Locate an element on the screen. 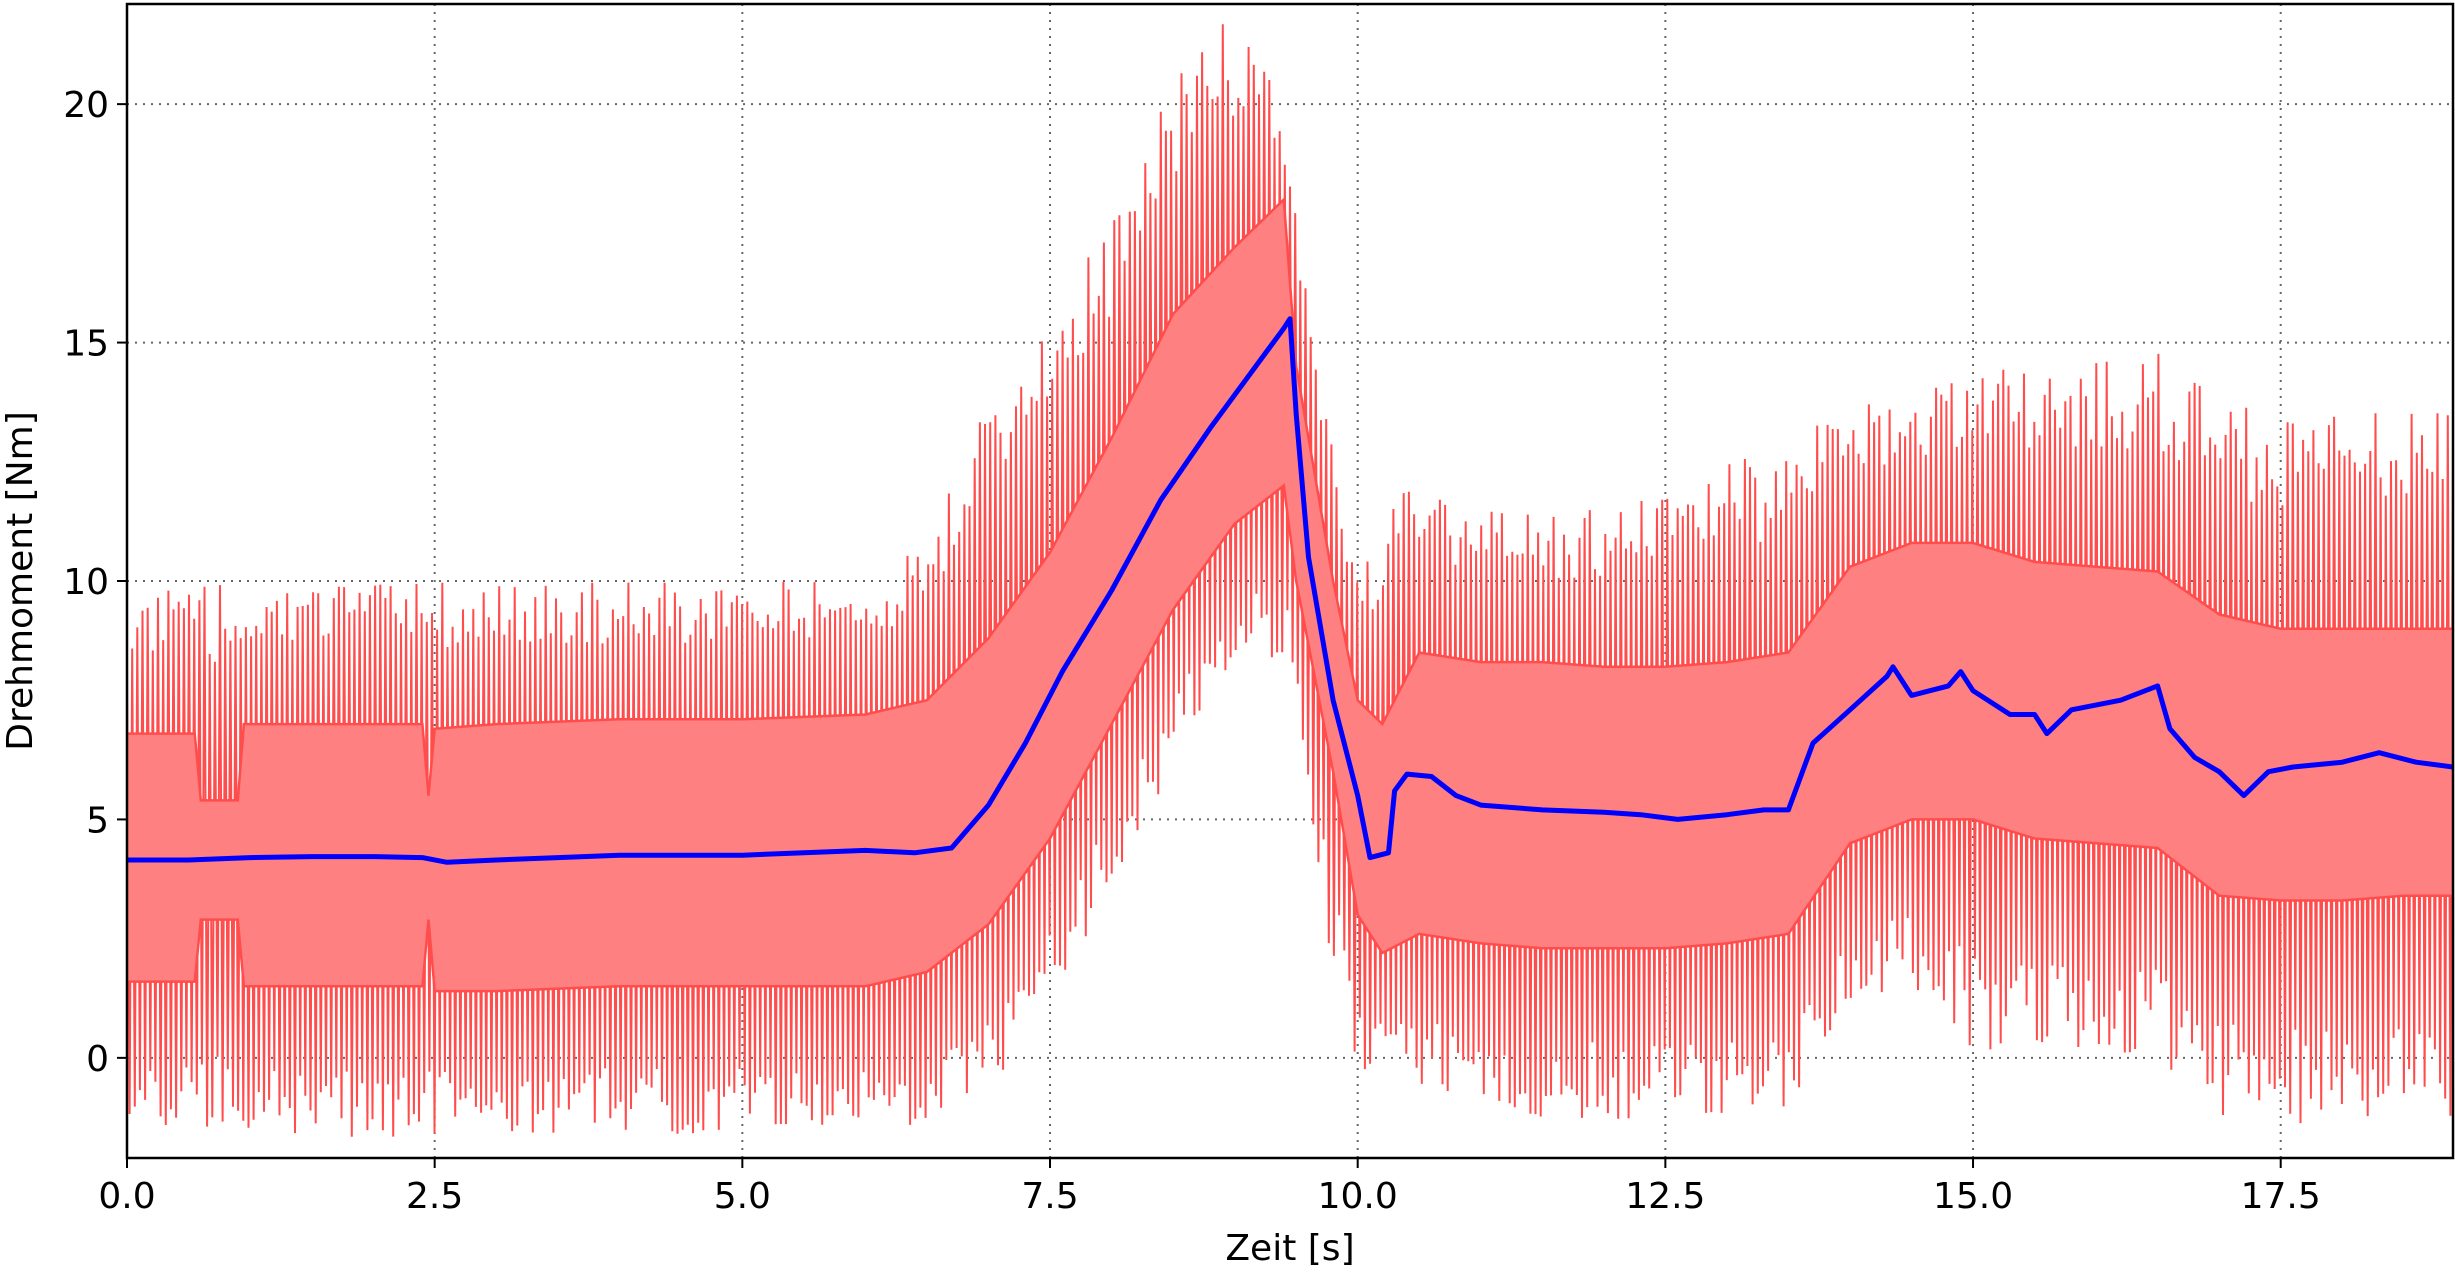 The height and width of the screenshot is (1274, 2455). y-tick-label: 10 is located at coordinates (86, 582).